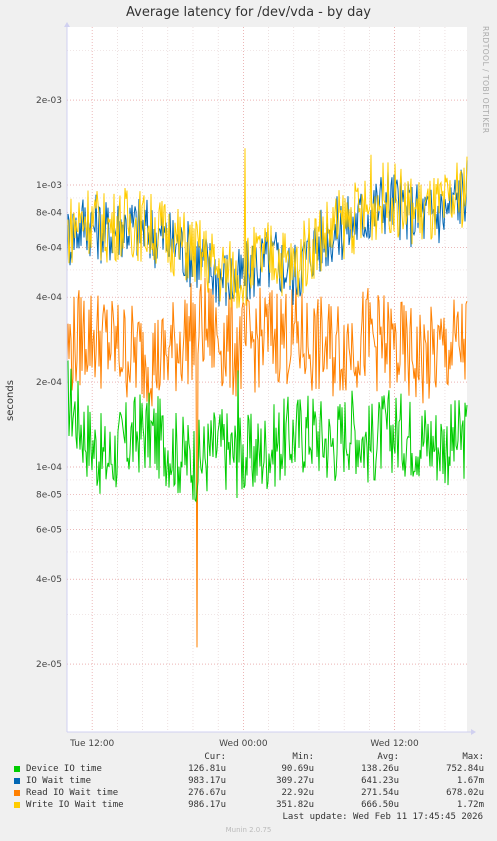  What do you see at coordinates (248, 830) in the screenshot?
I see `munin-version: Munin 2.0.75` at bounding box center [248, 830].